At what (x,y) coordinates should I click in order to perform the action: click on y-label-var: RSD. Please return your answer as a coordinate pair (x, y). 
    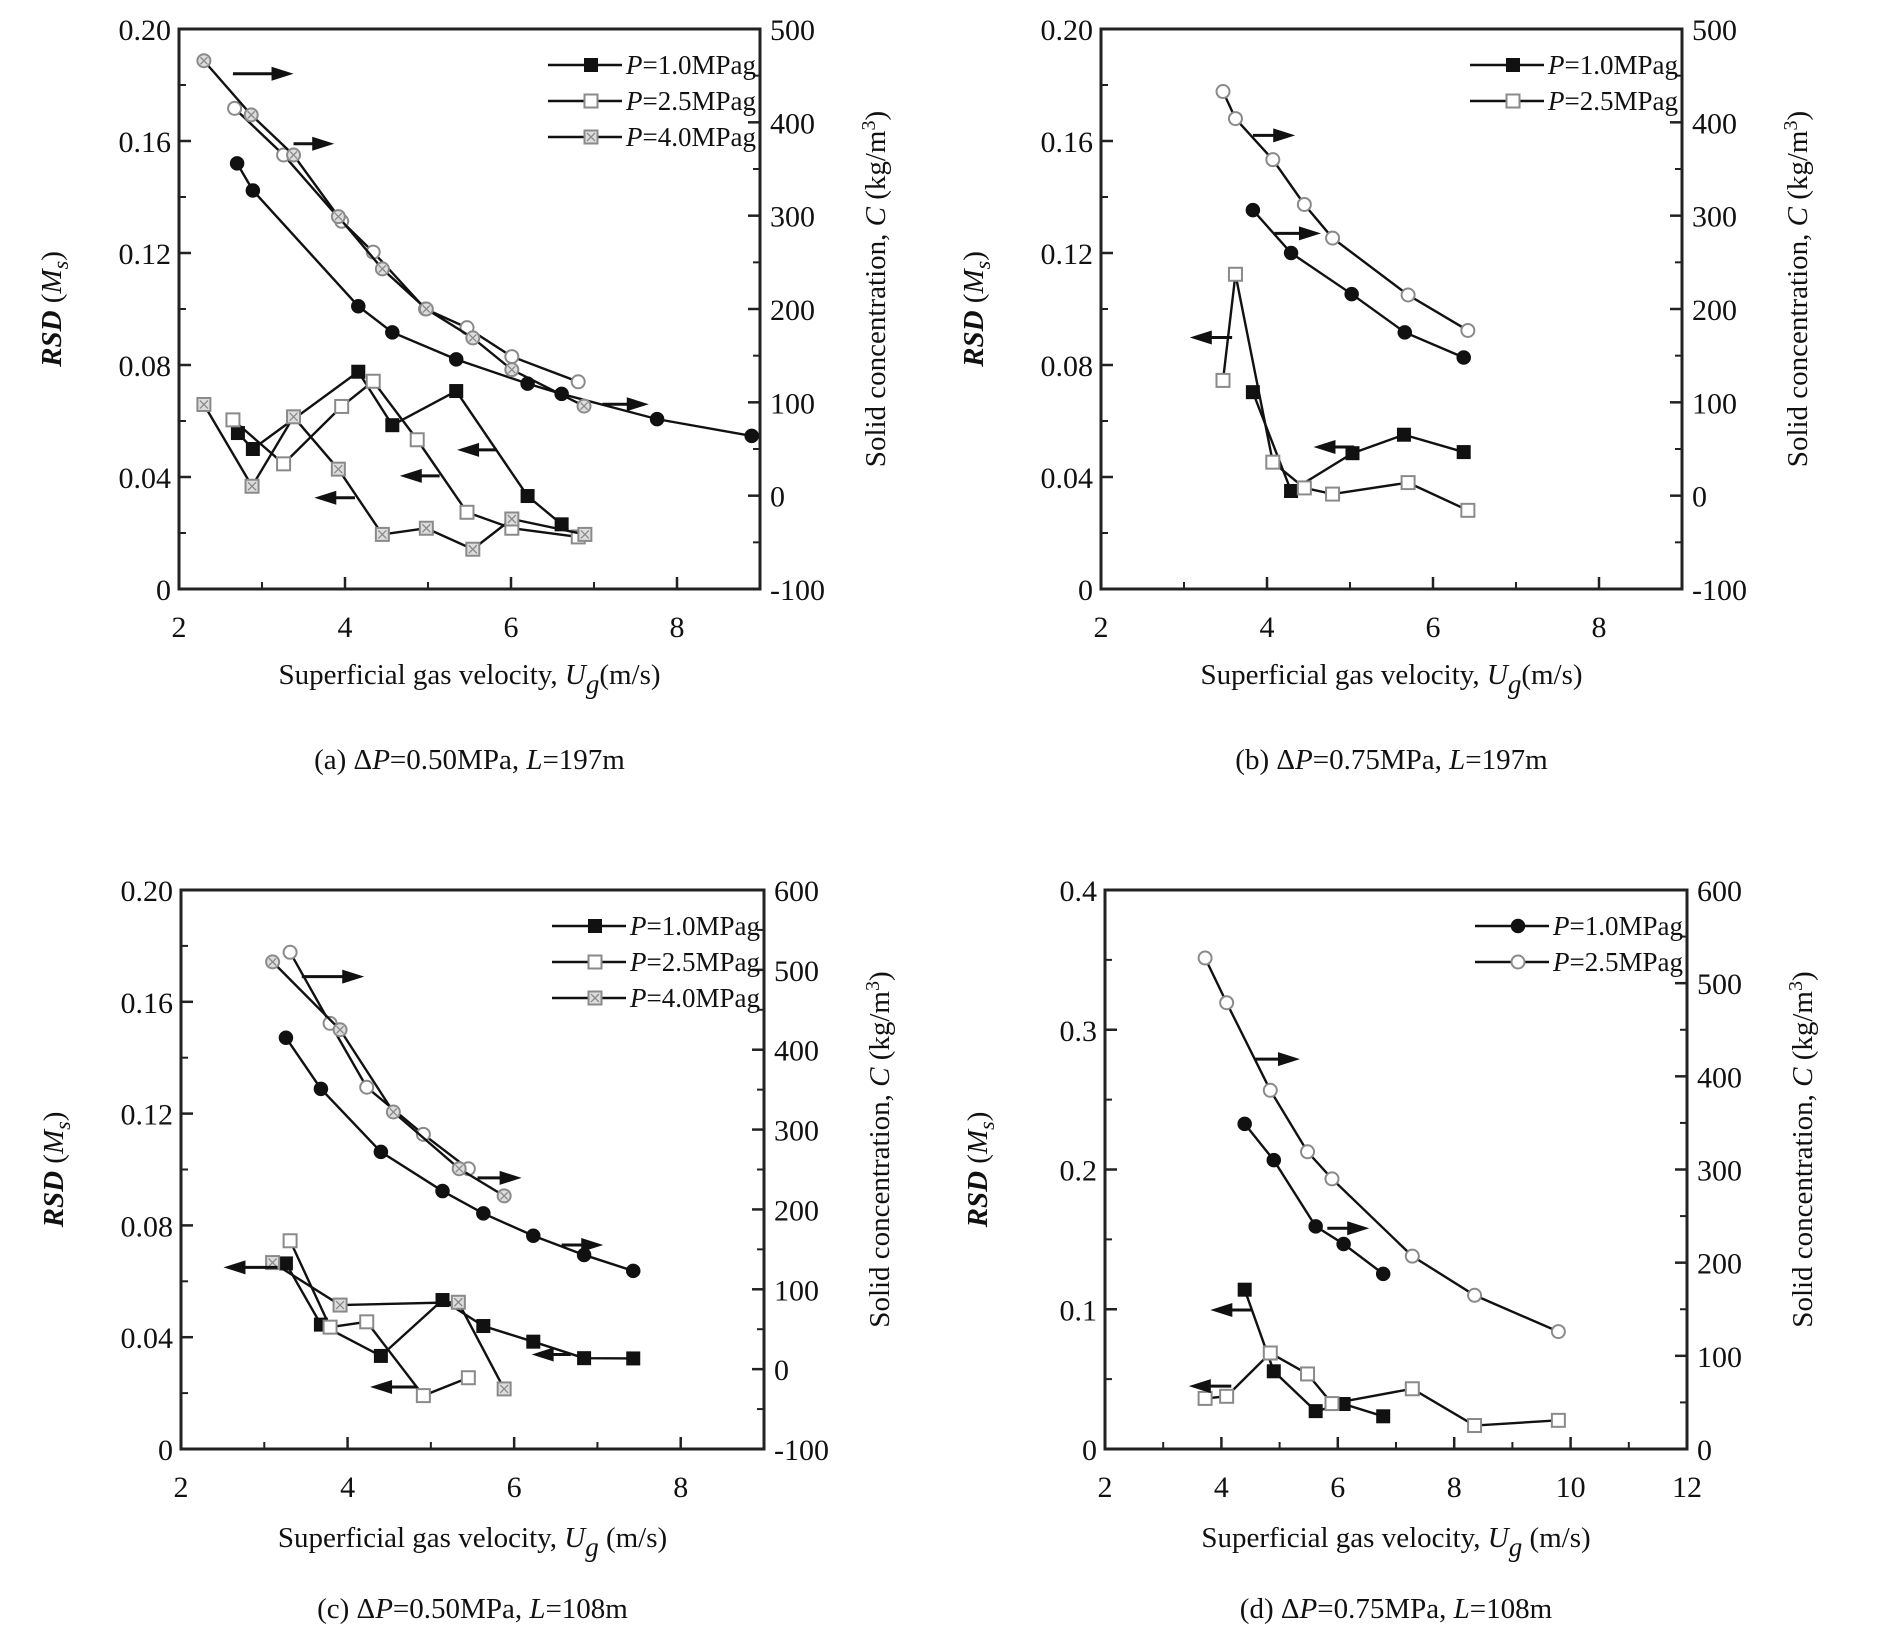
    Looking at the image, I should click on (974, 338).